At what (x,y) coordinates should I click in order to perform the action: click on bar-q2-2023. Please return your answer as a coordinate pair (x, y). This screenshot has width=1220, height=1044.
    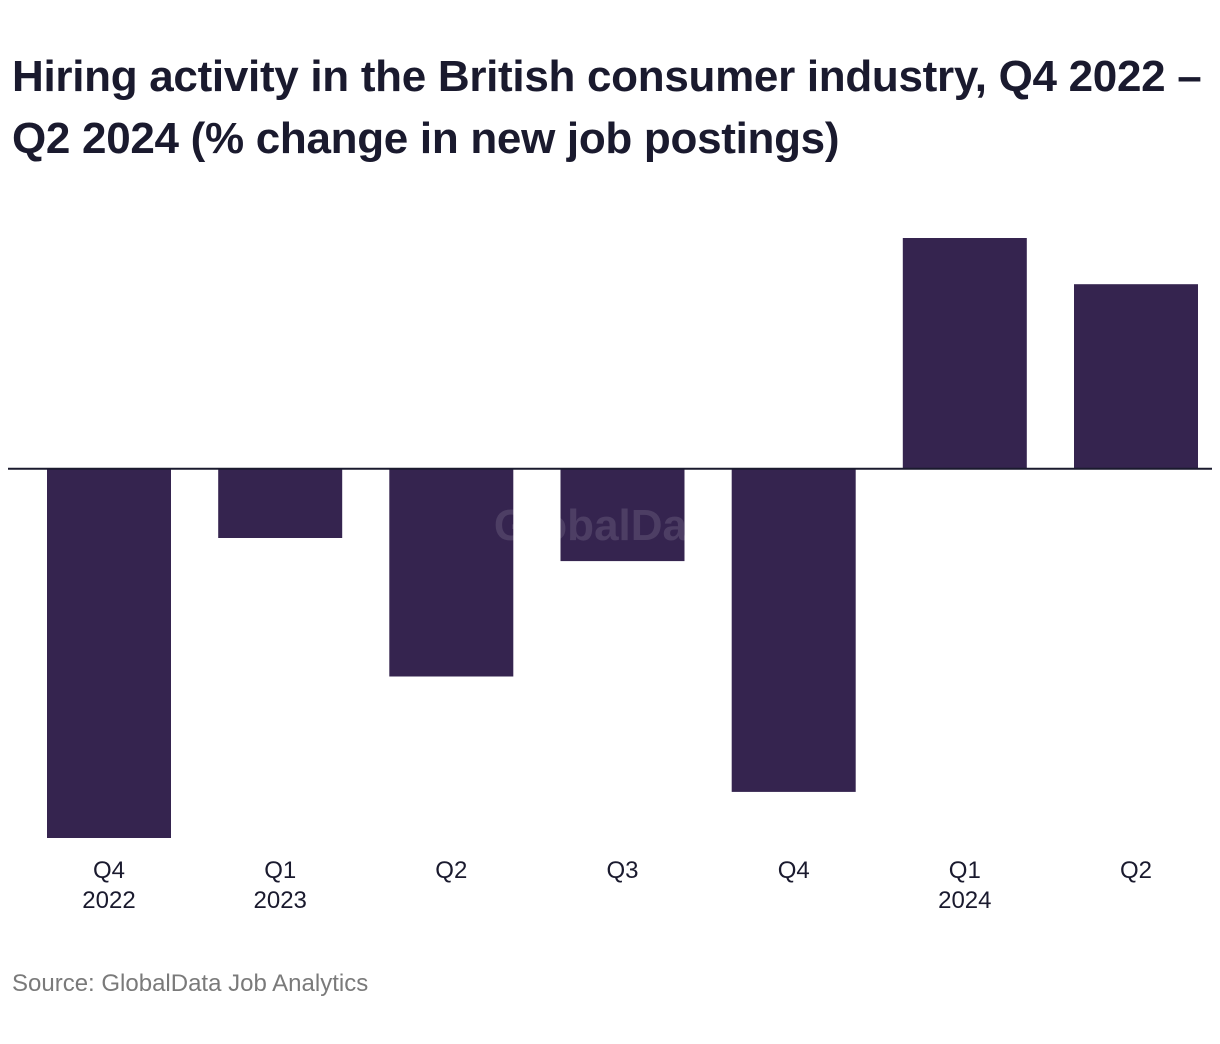
    Looking at the image, I should click on (451, 572).